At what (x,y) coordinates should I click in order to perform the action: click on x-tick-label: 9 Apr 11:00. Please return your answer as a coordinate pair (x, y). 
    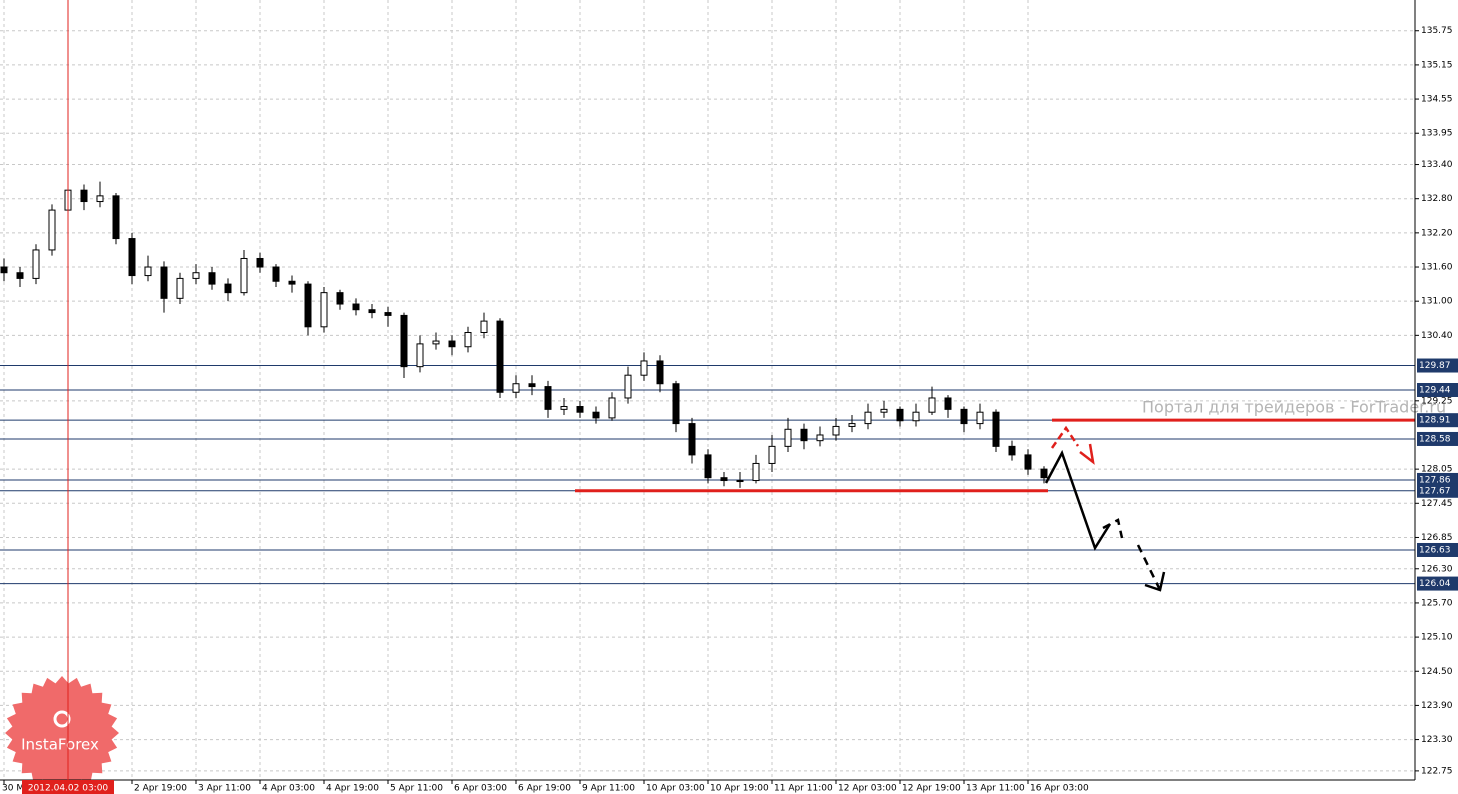
    Looking at the image, I should click on (608, 789).